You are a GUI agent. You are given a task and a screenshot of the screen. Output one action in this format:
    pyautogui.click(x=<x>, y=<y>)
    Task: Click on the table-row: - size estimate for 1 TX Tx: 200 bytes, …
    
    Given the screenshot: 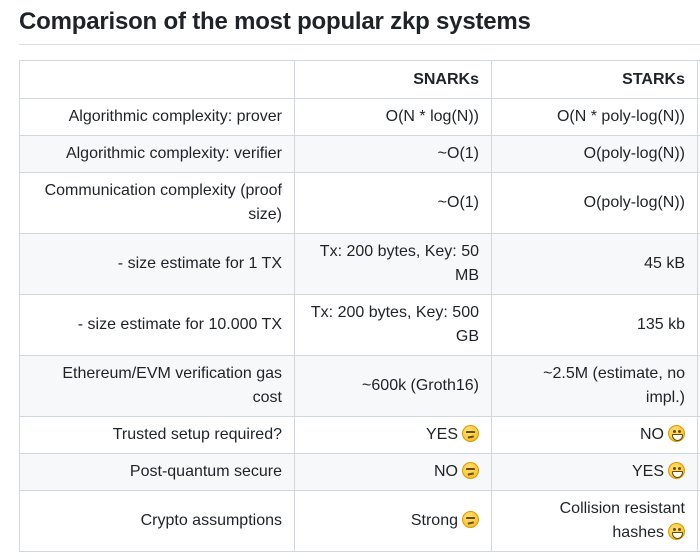 What is the action you would take?
    pyautogui.click(x=359, y=264)
    